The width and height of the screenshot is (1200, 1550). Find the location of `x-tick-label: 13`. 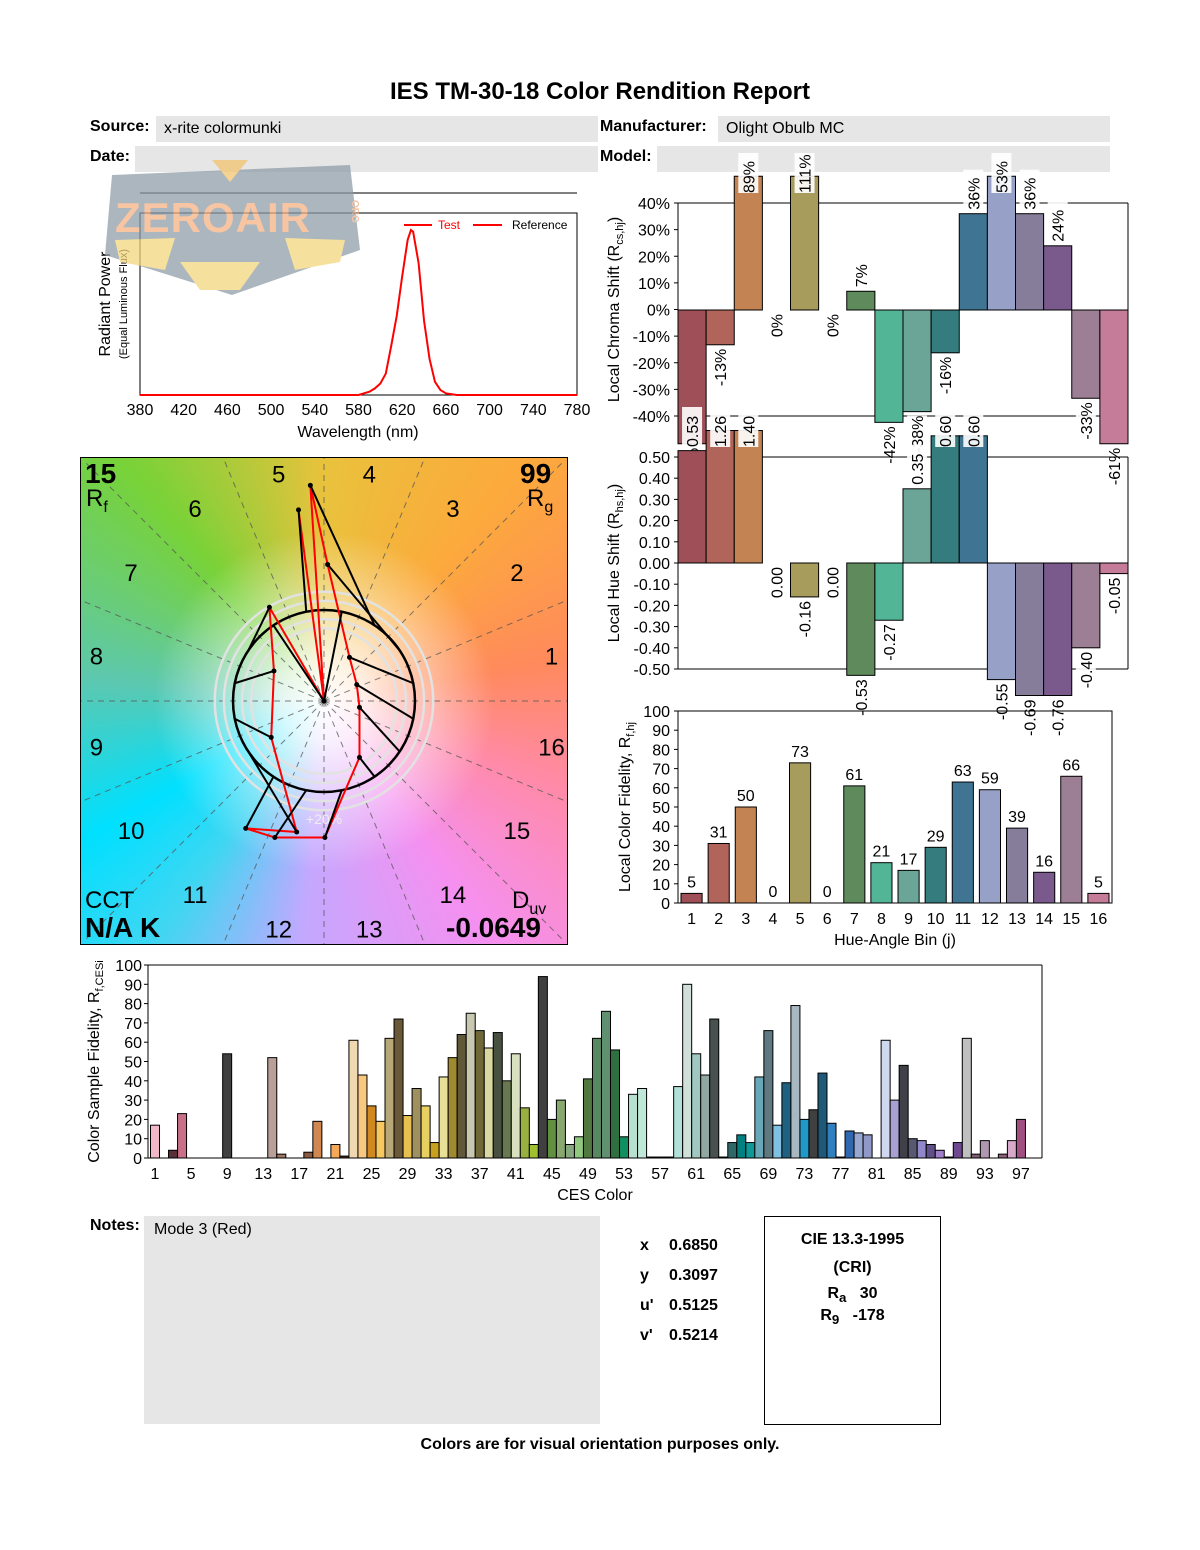

x-tick-label: 13 is located at coordinates (263, 1174).